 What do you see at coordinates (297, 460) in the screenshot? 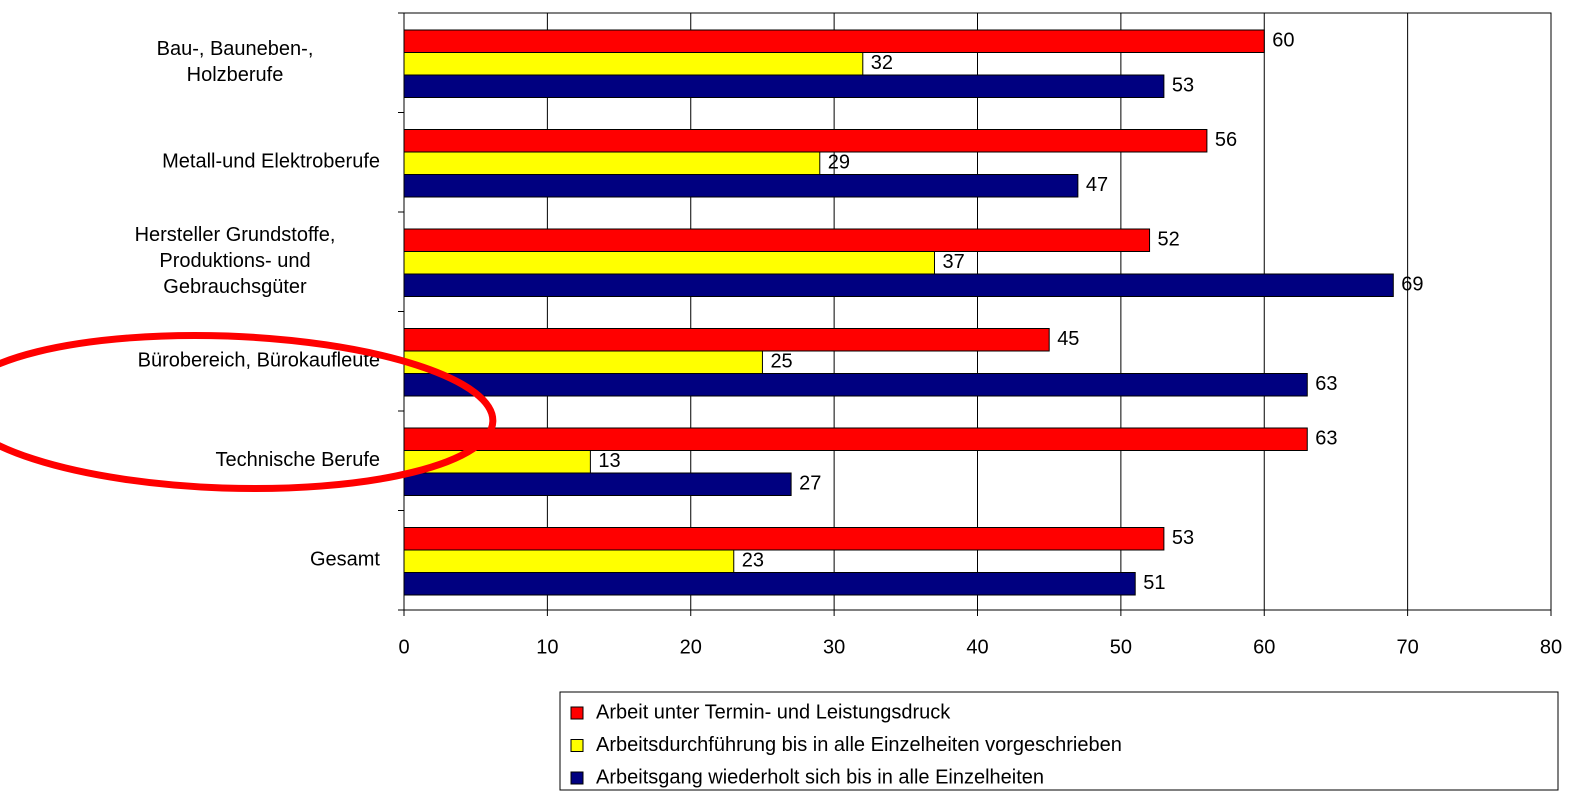
I see `y-tick-label: Technische Berufe` at bounding box center [297, 460].